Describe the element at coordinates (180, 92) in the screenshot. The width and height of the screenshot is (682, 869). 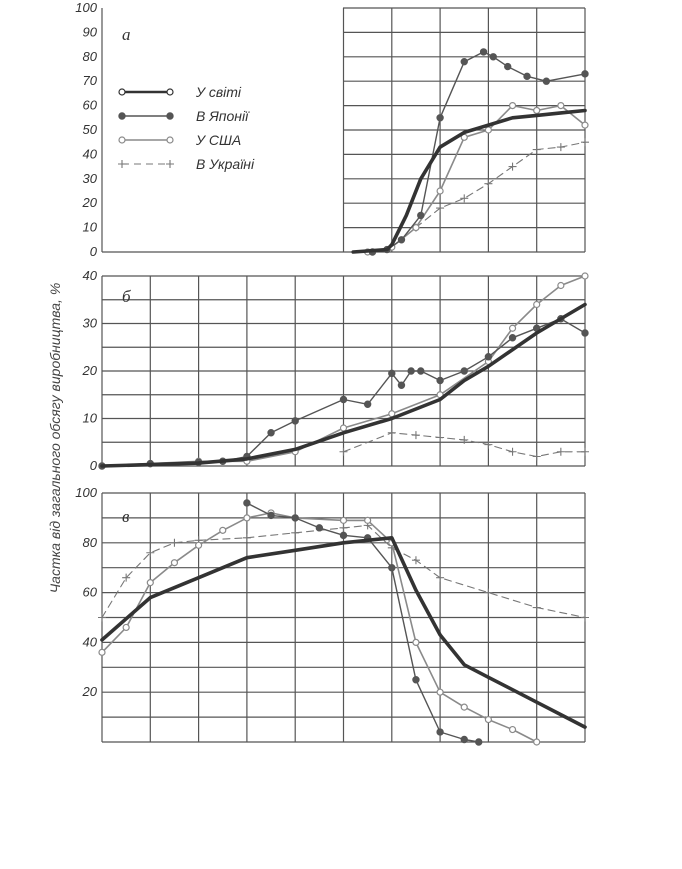
I see `legend-item-world: У світі` at that location.